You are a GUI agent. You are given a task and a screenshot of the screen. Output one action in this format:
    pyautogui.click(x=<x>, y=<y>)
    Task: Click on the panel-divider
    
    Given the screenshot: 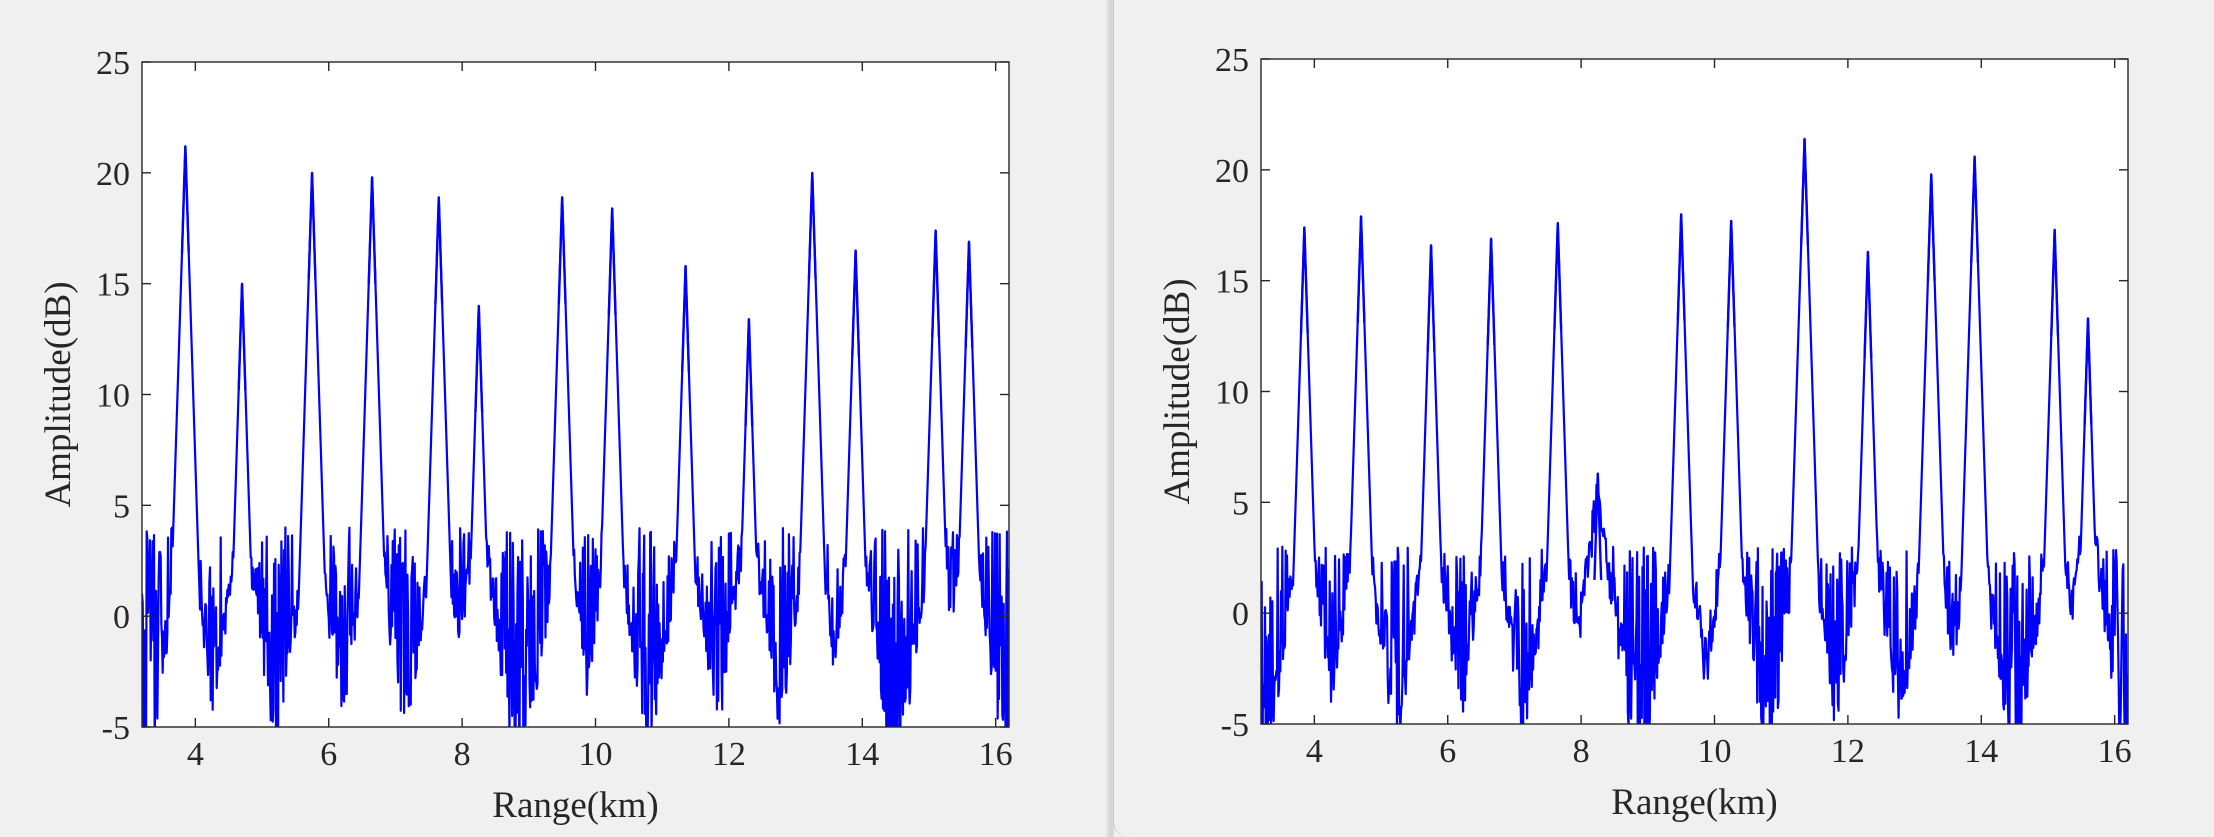 What is the action you would take?
    pyautogui.click(x=1110, y=418)
    